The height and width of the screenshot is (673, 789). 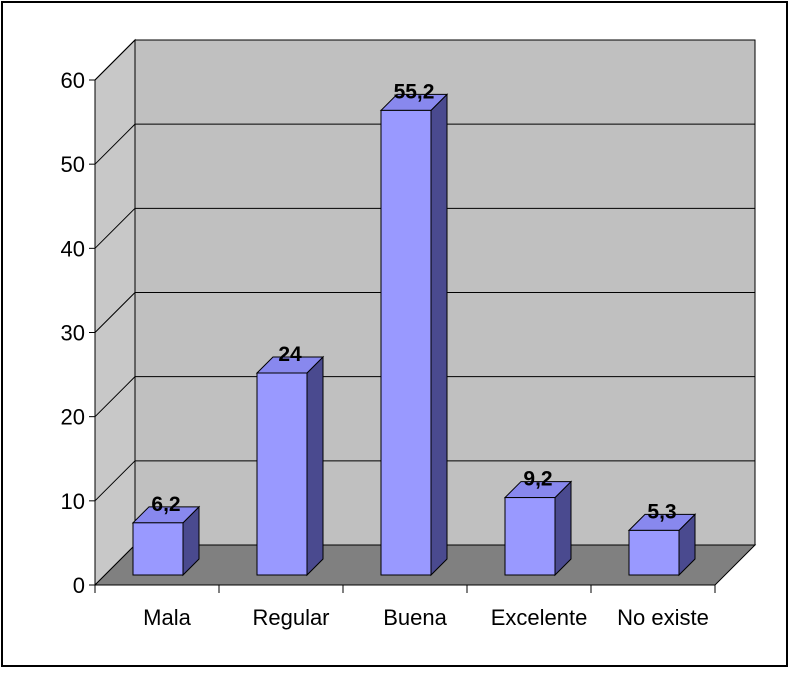 What do you see at coordinates (290, 617) in the screenshot?
I see `x-tick-label: Regular` at bounding box center [290, 617].